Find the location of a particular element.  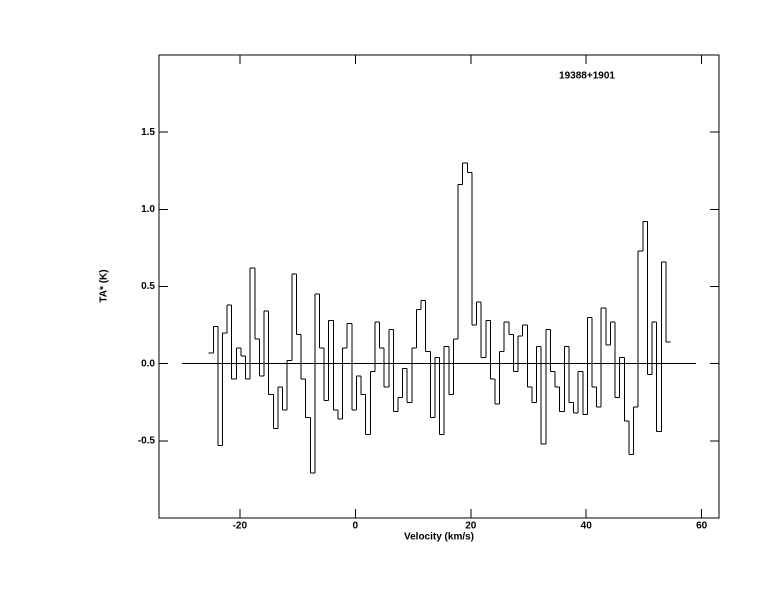

x-tick-label: 60 is located at coordinates (702, 526).